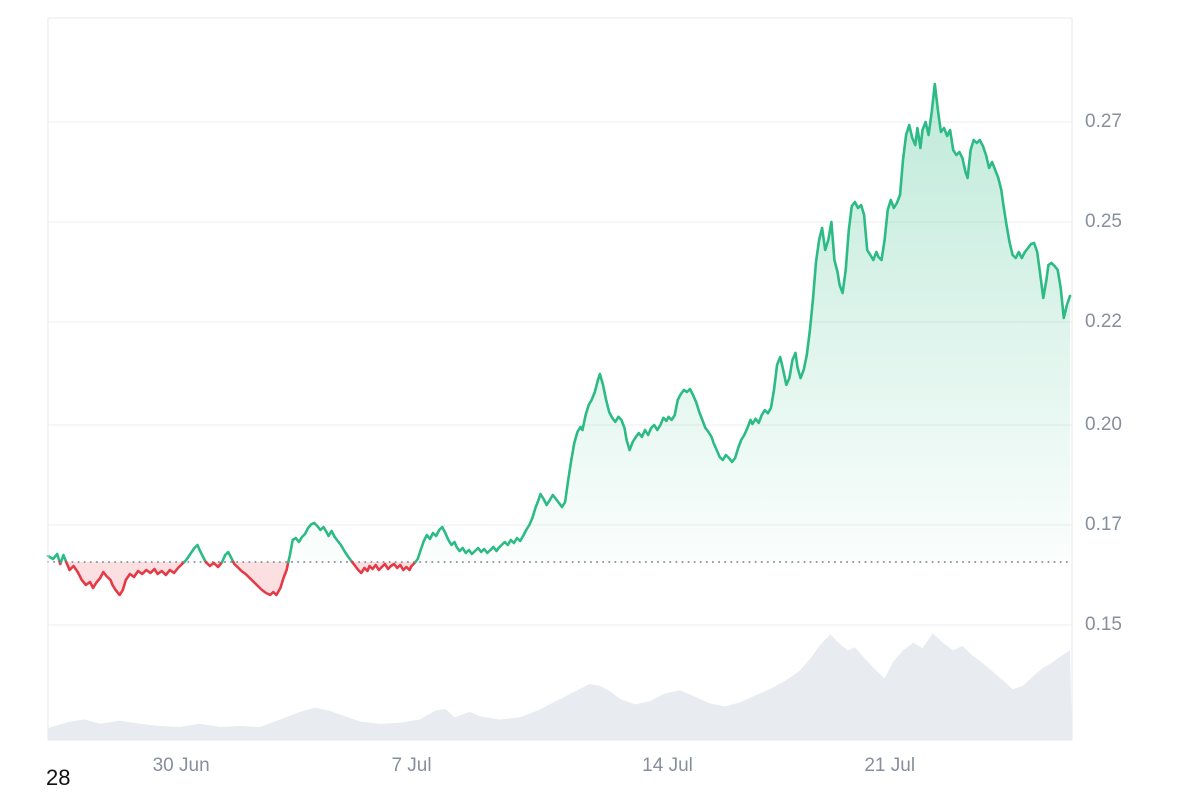 The image size is (1200, 800). I want to click on x-axis-tick: 30 Jun, so click(181, 765).